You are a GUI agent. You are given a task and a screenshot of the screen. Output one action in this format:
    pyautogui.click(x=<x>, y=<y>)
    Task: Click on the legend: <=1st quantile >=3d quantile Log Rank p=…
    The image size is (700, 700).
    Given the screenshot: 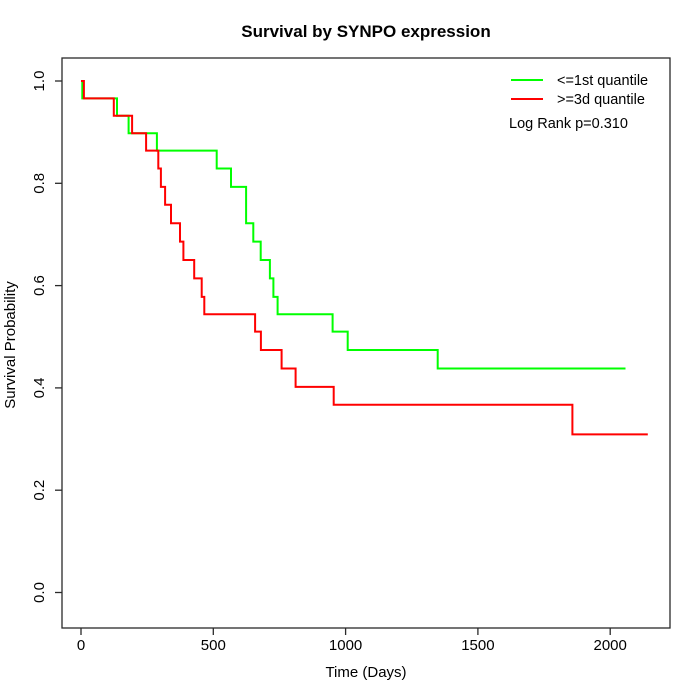 What is the action you would take?
    pyautogui.click(x=578, y=102)
    